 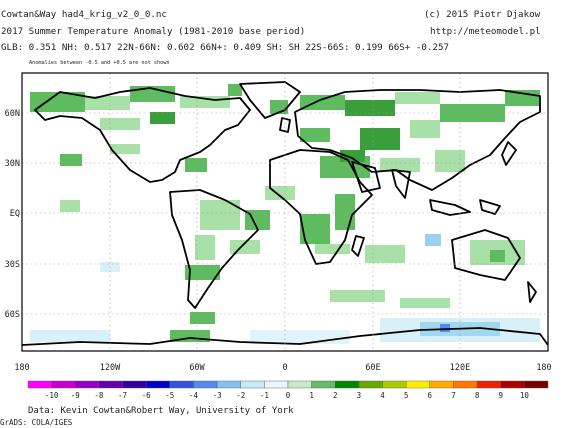 What do you see at coordinates (406, 395) in the screenshot?
I see `colorbar-label: 5` at bounding box center [406, 395].